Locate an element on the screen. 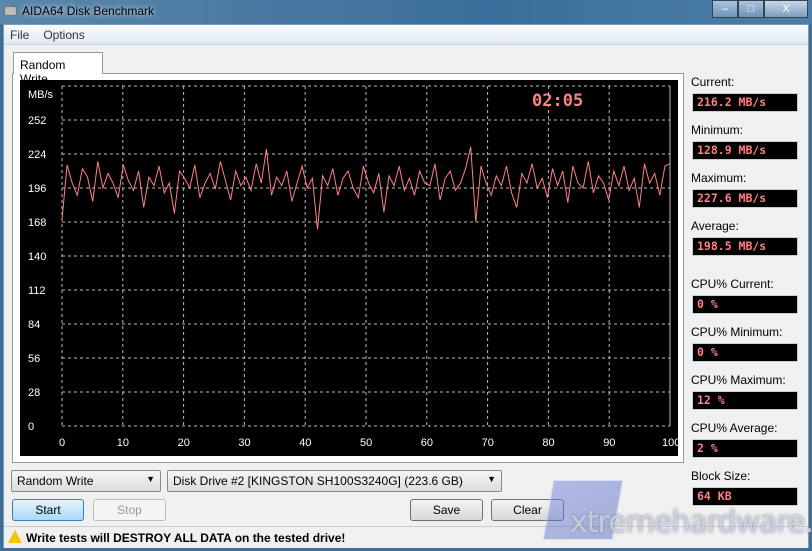  stat-label: CPU% Maximum: is located at coordinates (738, 380).